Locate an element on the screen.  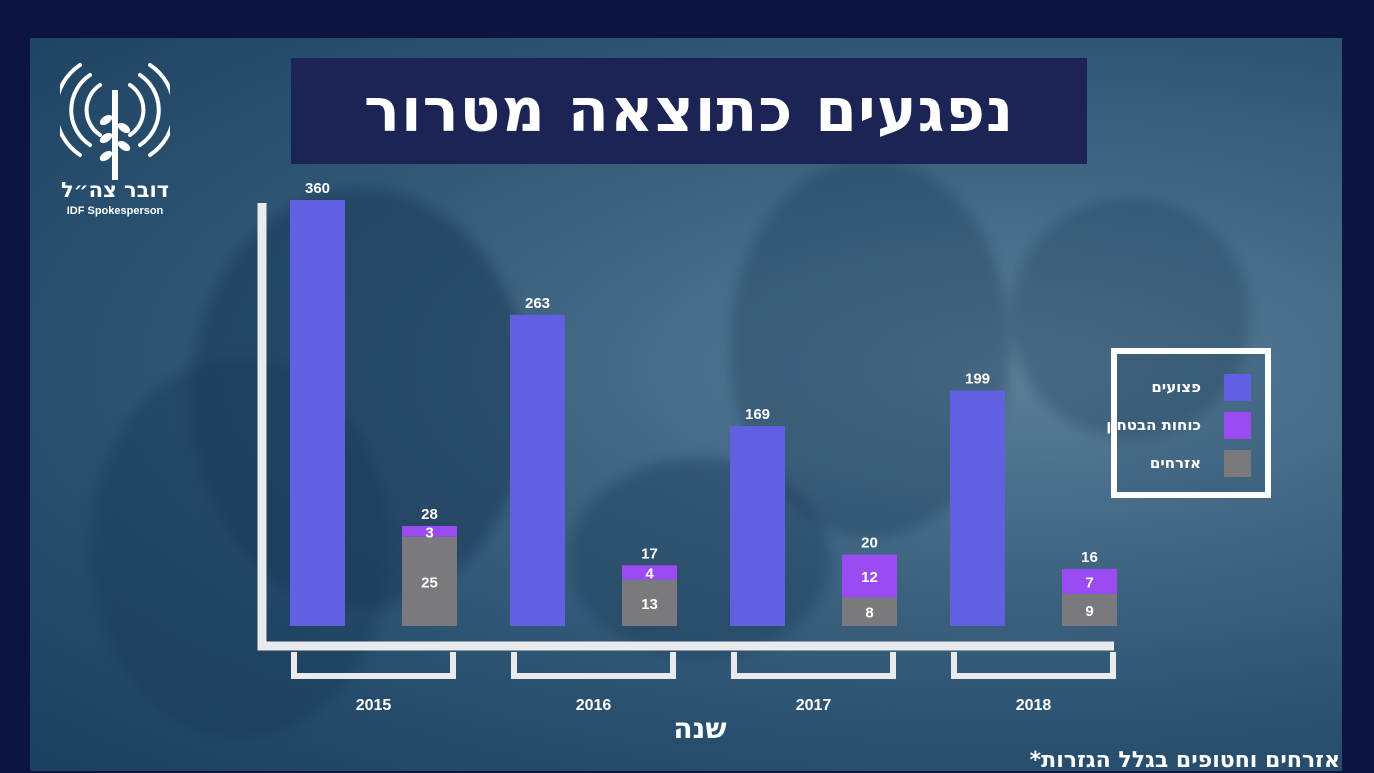
legend: פצועים כוחות הבטחון אזרחים is located at coordinates (1188, 423).